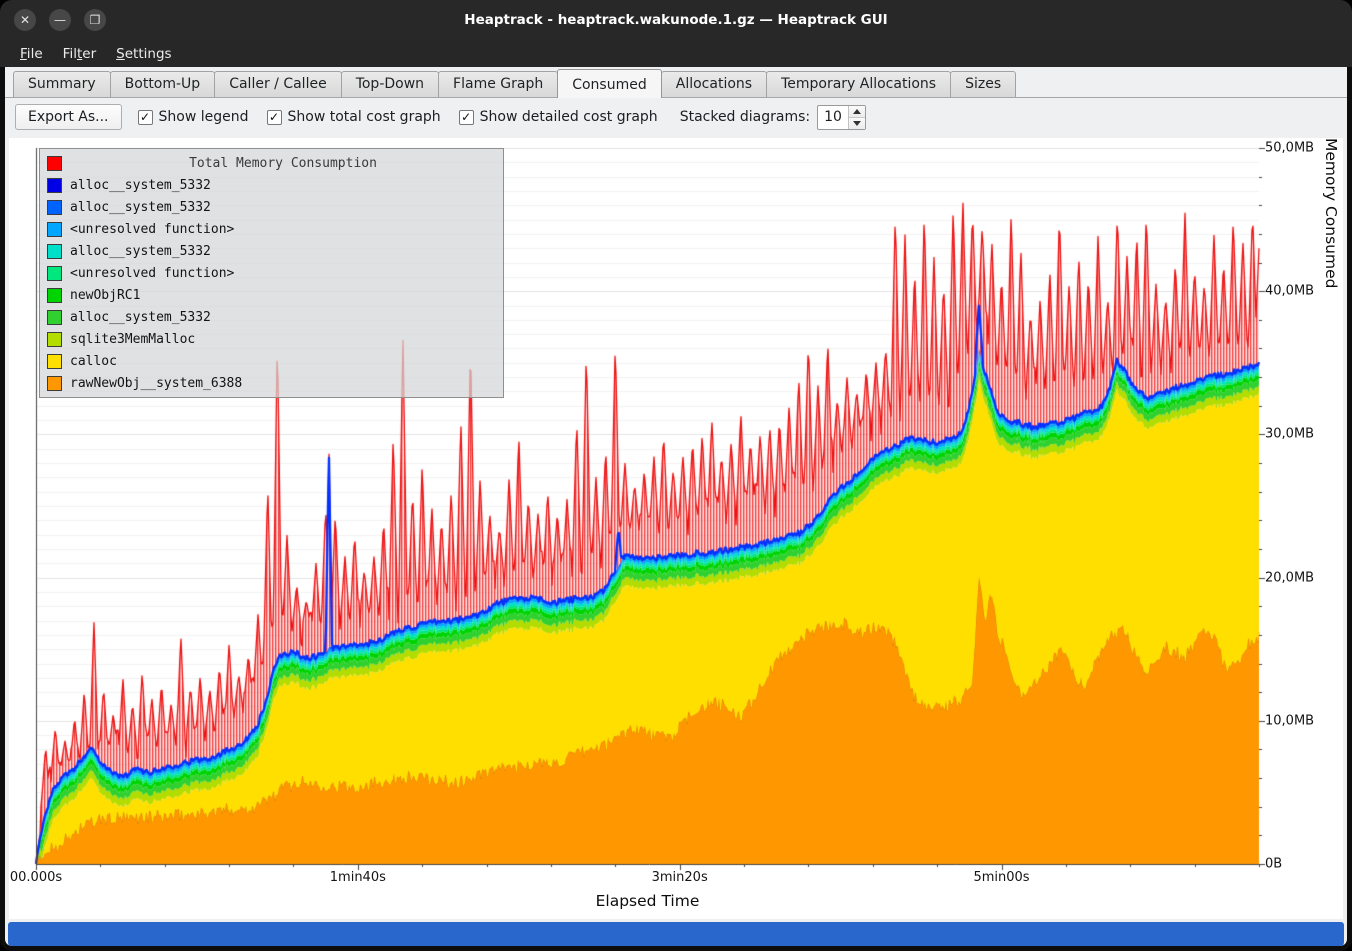 The width and height of the screenshot is (1352, 951). I want to click on legend-entry: sqlite3MemMalloc, so click(271, 339).